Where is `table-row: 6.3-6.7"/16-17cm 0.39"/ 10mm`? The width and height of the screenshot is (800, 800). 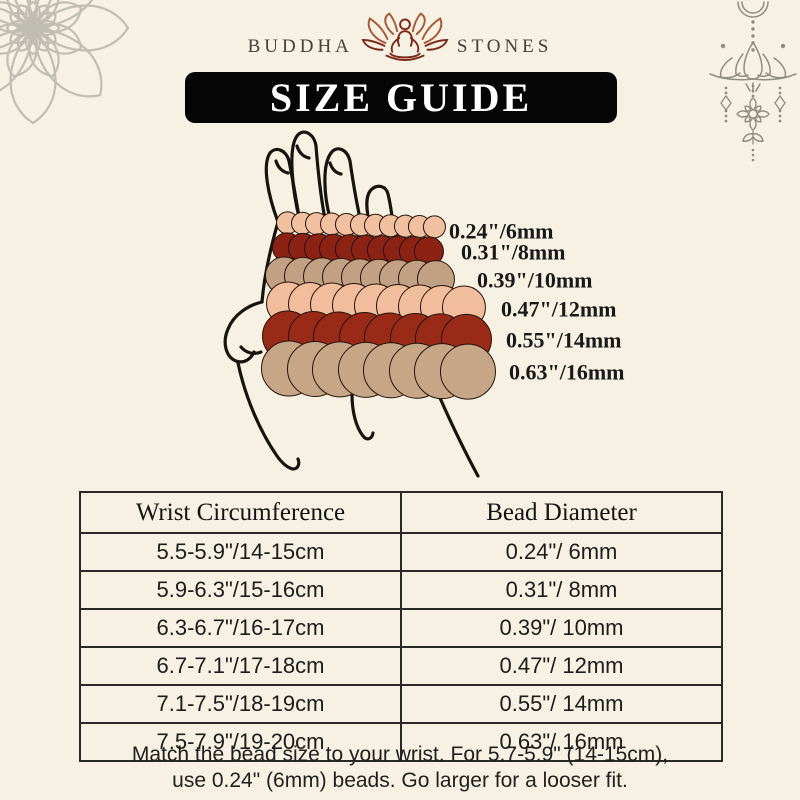
table-row: 6.3-6.7"/16-17cm 0.39"/ 10mm is located at coordinates (401, 628).